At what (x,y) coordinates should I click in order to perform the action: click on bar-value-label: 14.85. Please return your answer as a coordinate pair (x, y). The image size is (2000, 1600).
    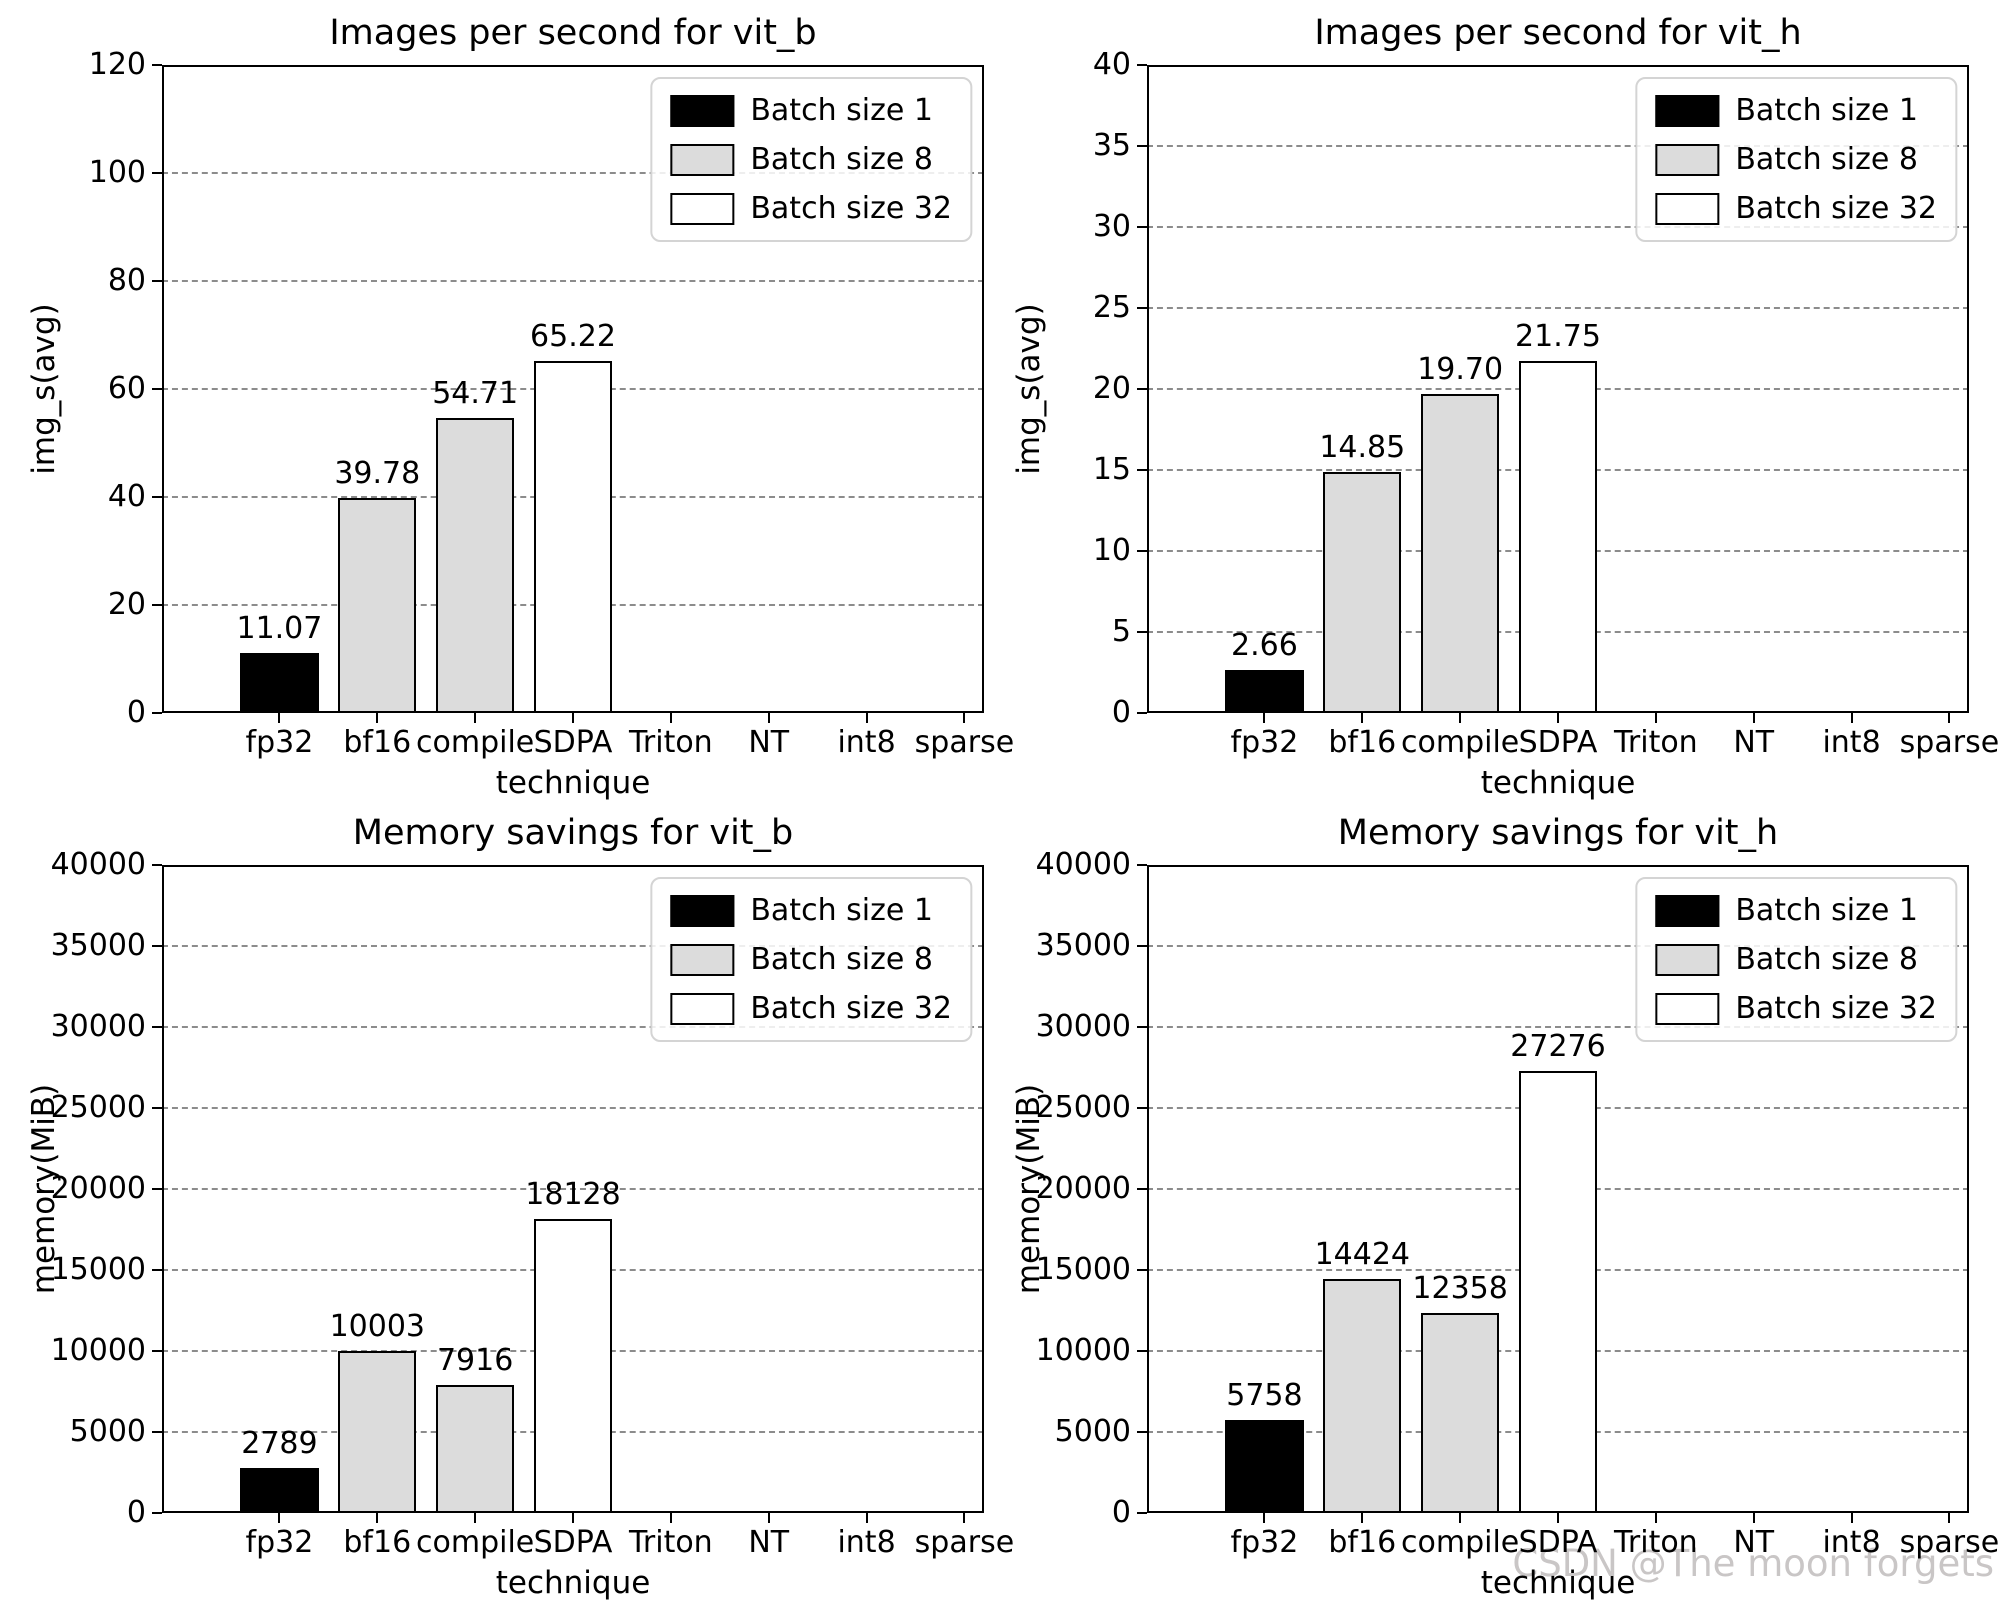
    Looking at the image, I should click on (1362, 448).